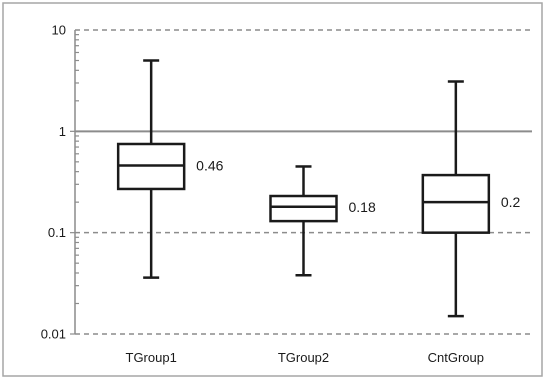 The image size is (546, 379). What do you see at coordinates (74, 182) in the screenshot?
I see `y-axis` at bounding box center [74, 182].